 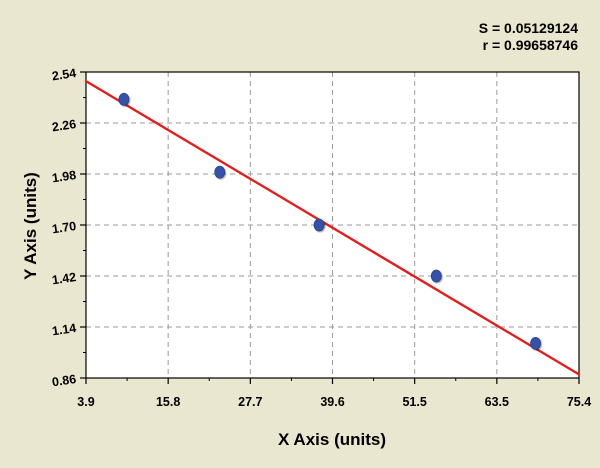 What do you see at coordinates (64, 329) in the screenshot?
I see `y-tick-label: 1.14` at bounding box center [64, 329].